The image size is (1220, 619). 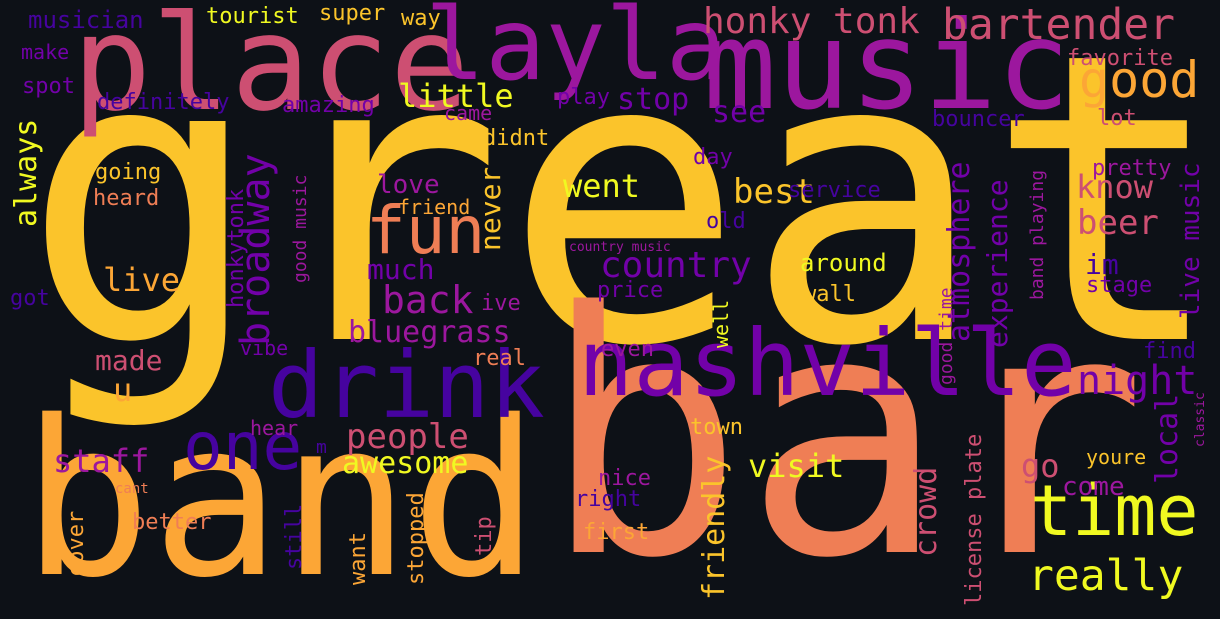 What do you see at coordinates (30, 298) in the screenshot?
I see `word-got: got` at bounding box center [30, 298].